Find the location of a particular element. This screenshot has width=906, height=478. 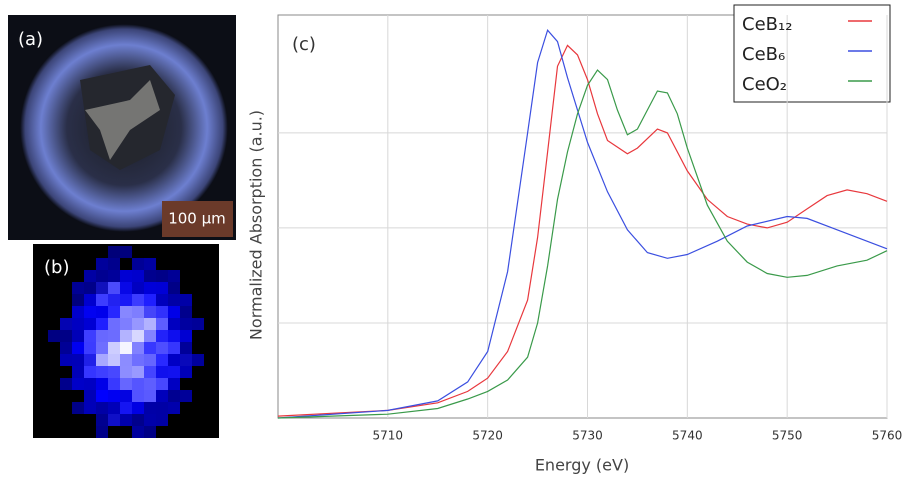

x-tick-label: 5760 is located at coordinates (887, 436).